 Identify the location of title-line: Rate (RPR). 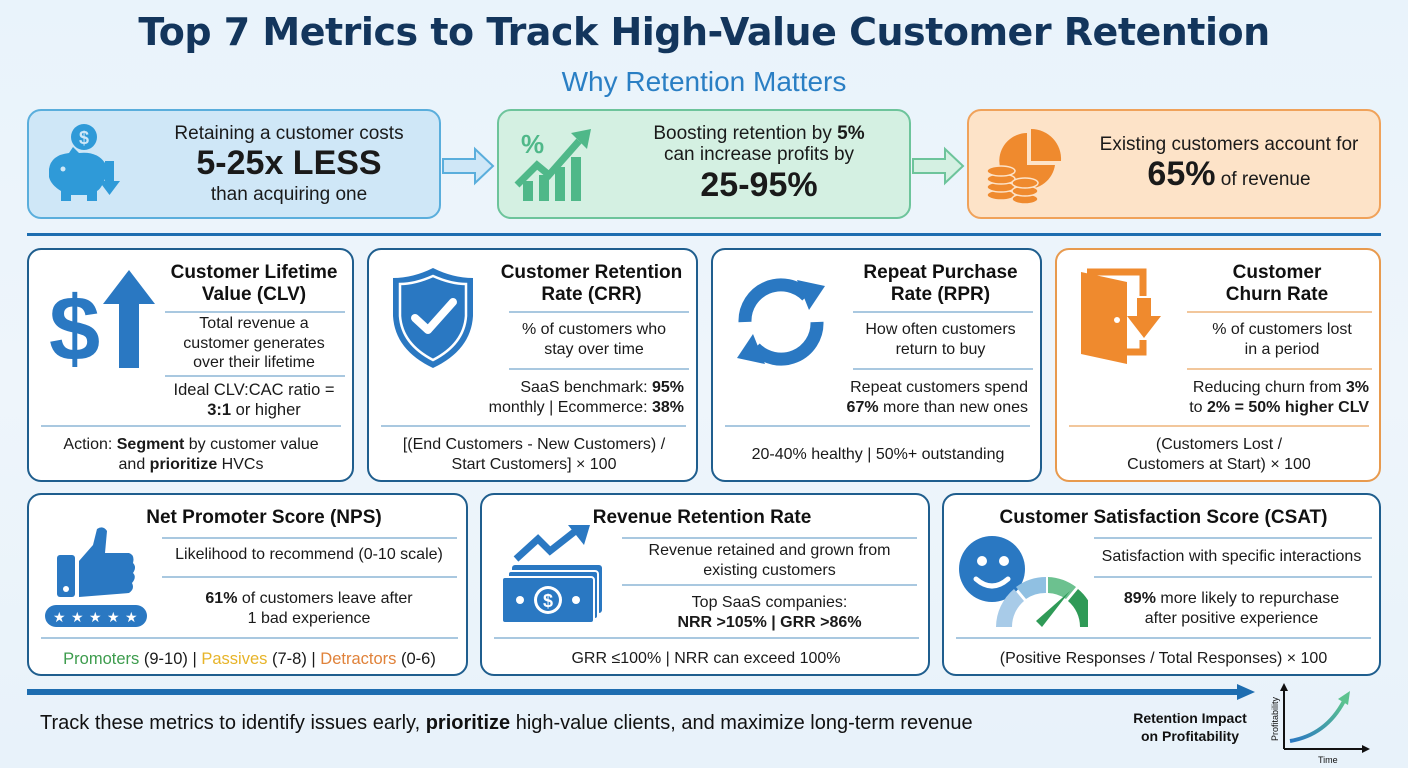
(940, 295).